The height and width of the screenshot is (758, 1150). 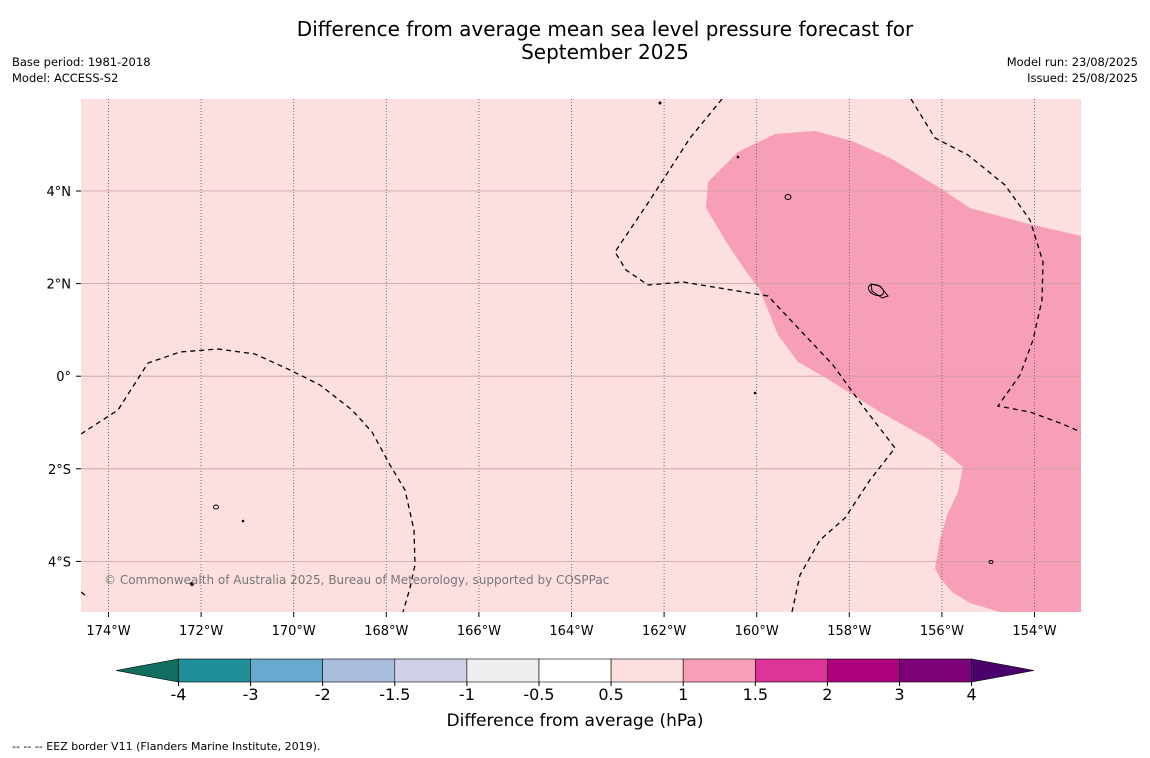 I want to click on model-info: Base period: 1981-2018 Model: ACCESS-S2, so click(x=81, y=70).